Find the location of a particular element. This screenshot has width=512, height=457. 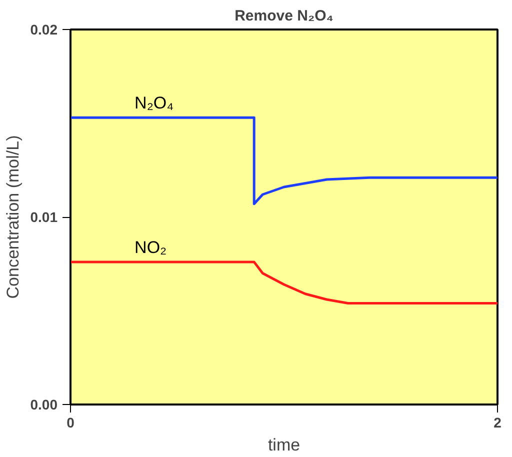

y-tick-label: 0.01 is located at coordinates (44, 217).